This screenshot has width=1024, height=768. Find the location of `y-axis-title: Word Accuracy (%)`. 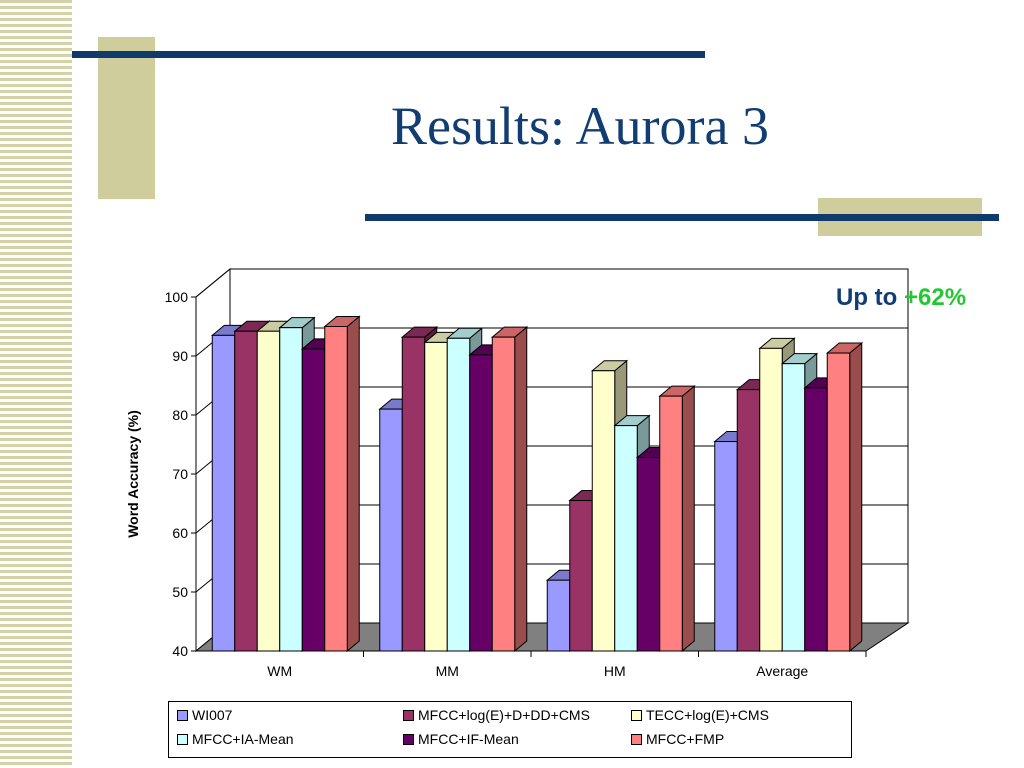

y-axis-title: Word Accuracy (%) is located at coordinates (133, 474).